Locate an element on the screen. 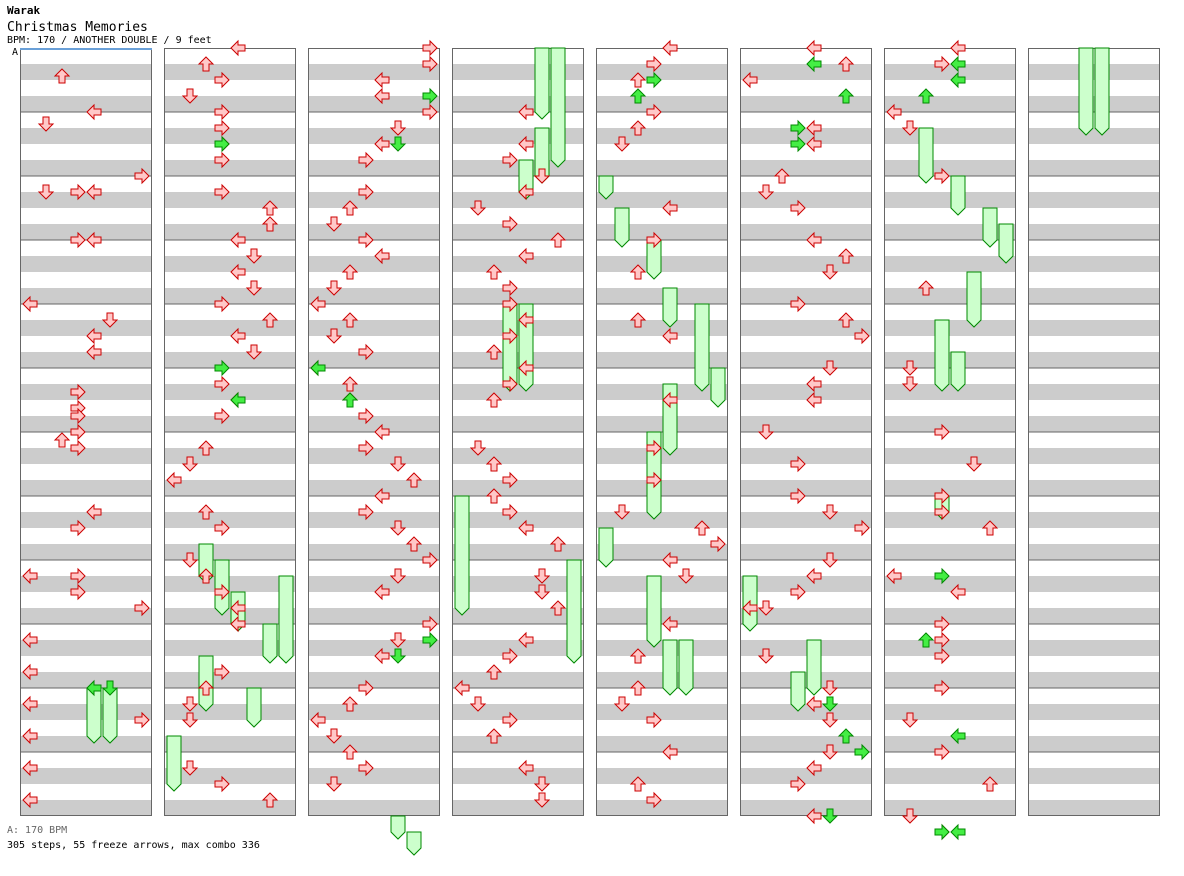  chart-info: BPM: 170 / ANOTHER DOUBLE / 9 feet is located at coordinates (109, 40).